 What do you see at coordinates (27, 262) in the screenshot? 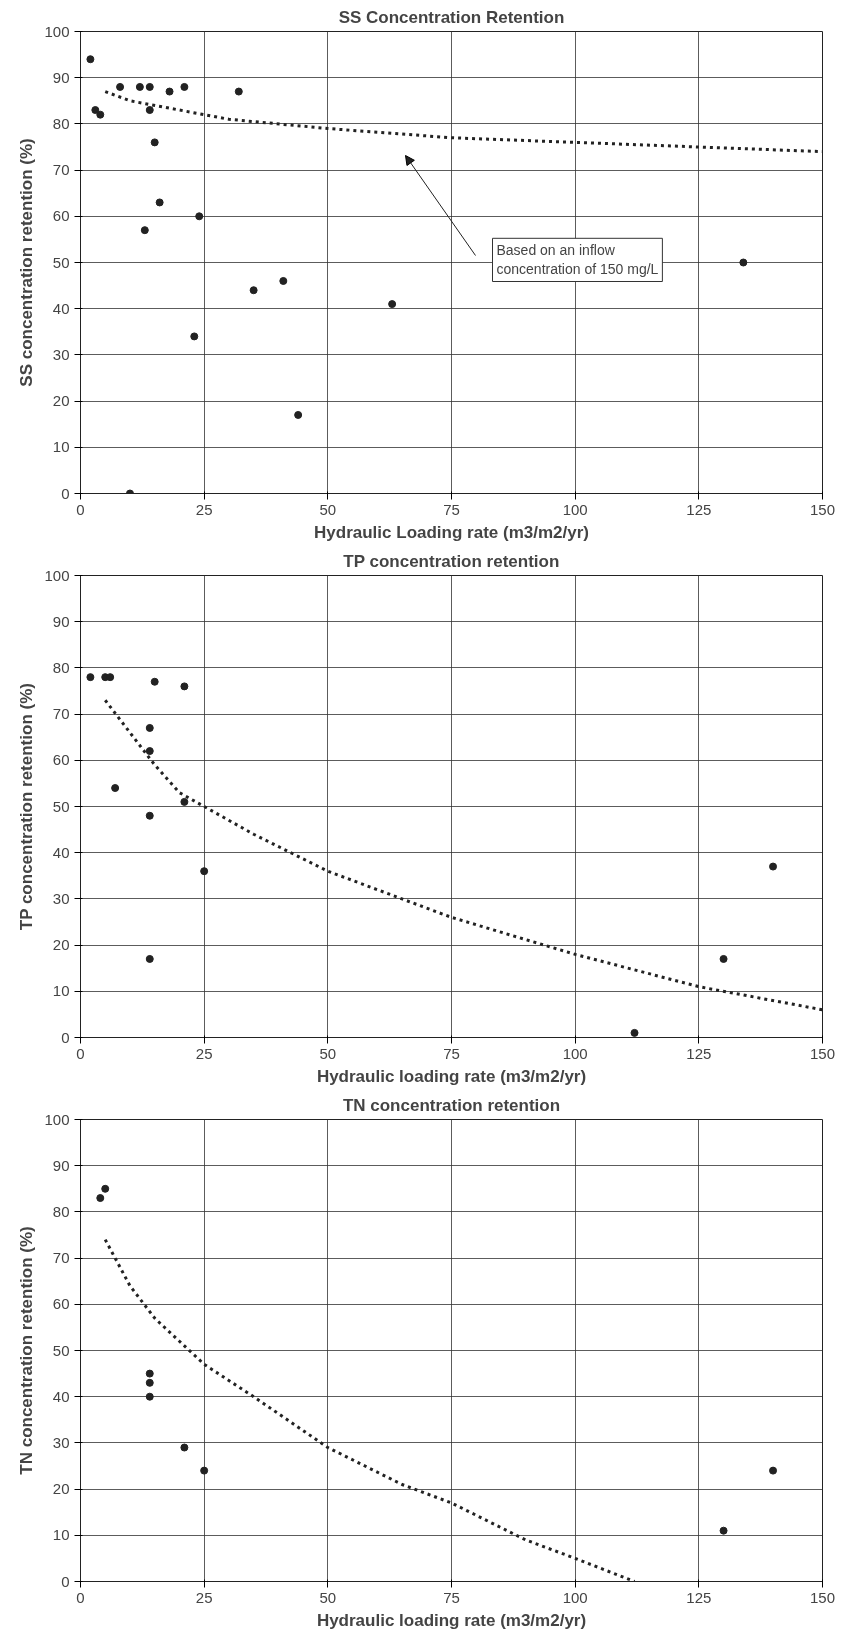
I see `y-axis-title: SS concentration retention (%)` at bounding box center [27, 262].